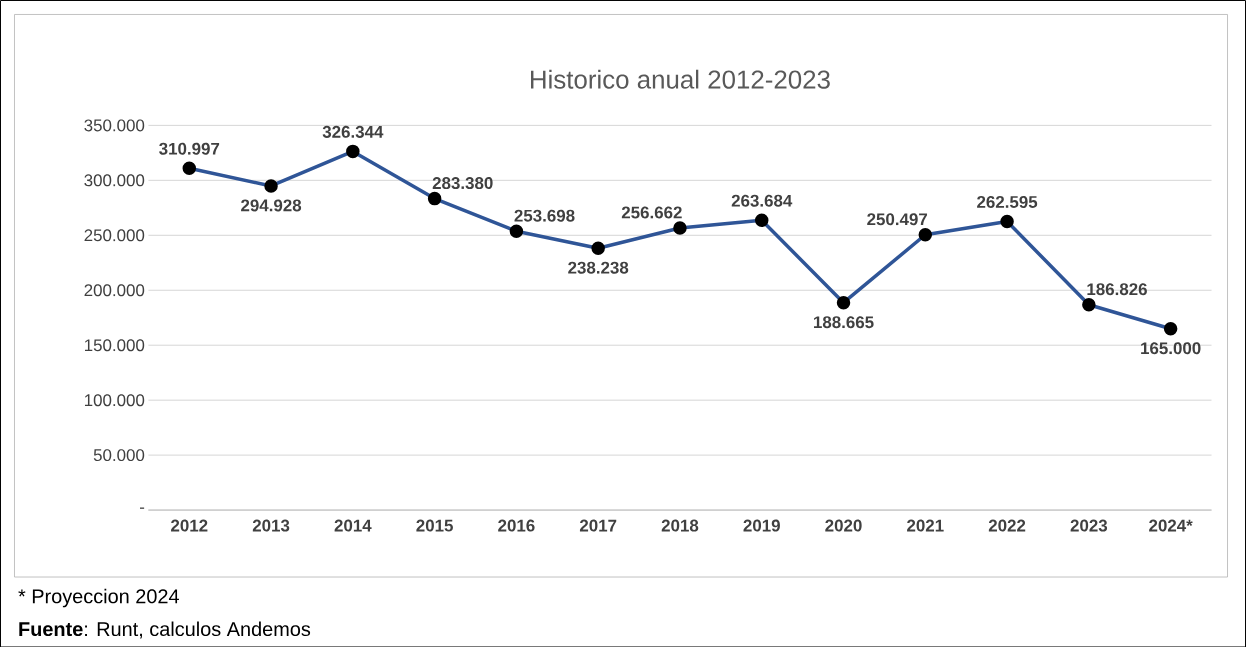  What do you see at coordinates (843, 321) in the screenshot?
I see `data-label: 188.665` at bounding box center [843, 321].